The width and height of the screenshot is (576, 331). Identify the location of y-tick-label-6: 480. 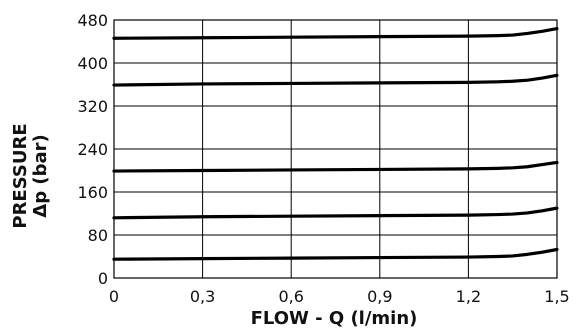
(92, 20).